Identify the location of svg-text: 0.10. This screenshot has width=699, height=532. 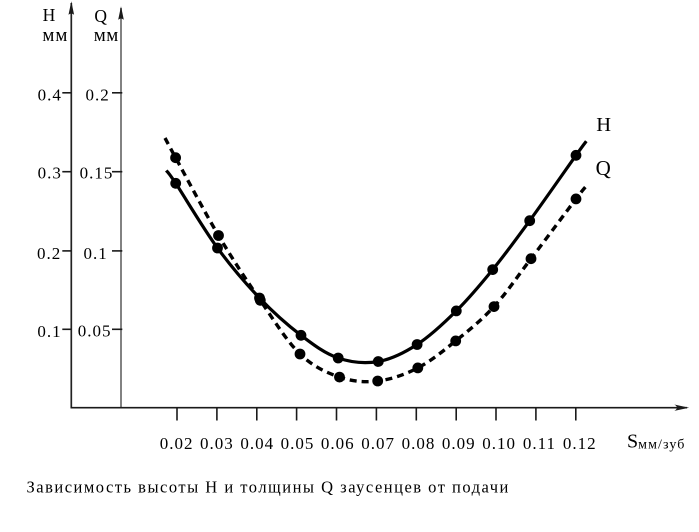
(499, 443).